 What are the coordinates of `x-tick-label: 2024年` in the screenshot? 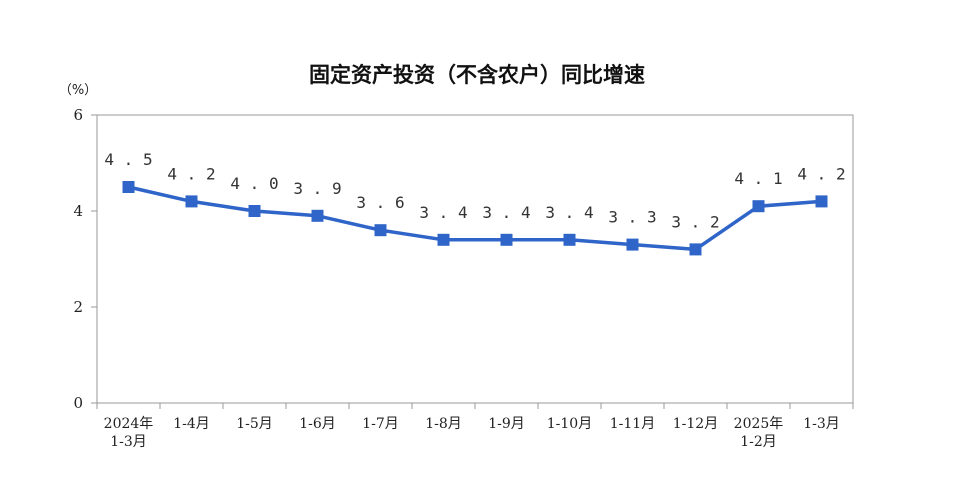 It's located at (129, 424).